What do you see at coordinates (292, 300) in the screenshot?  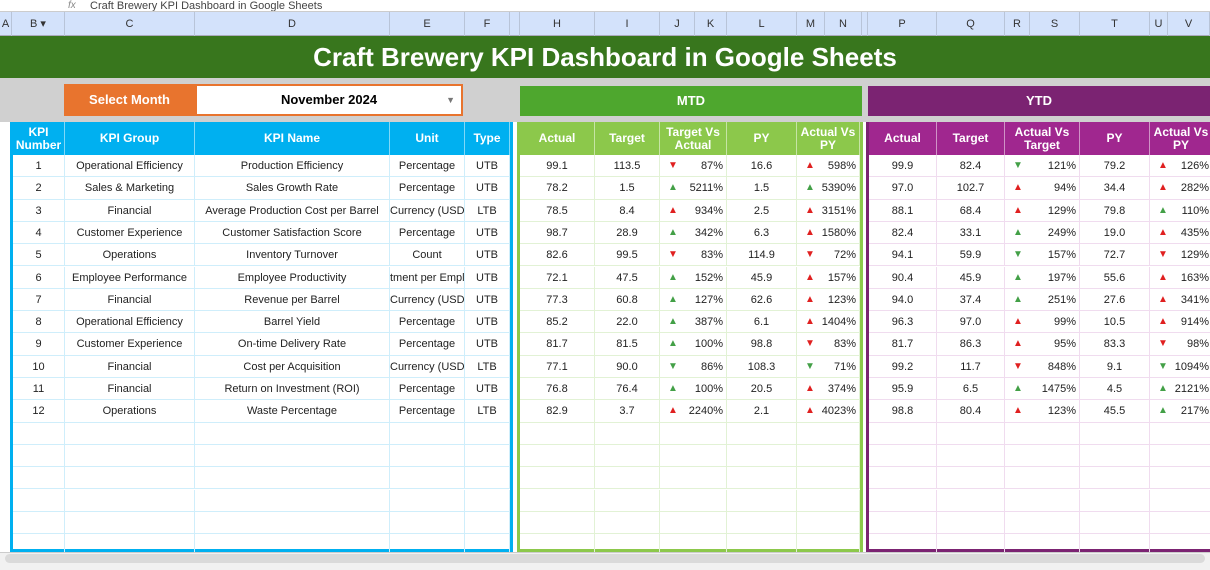 I see `table-cell: Revenue per Barrel` at bounding box center [292, 300].